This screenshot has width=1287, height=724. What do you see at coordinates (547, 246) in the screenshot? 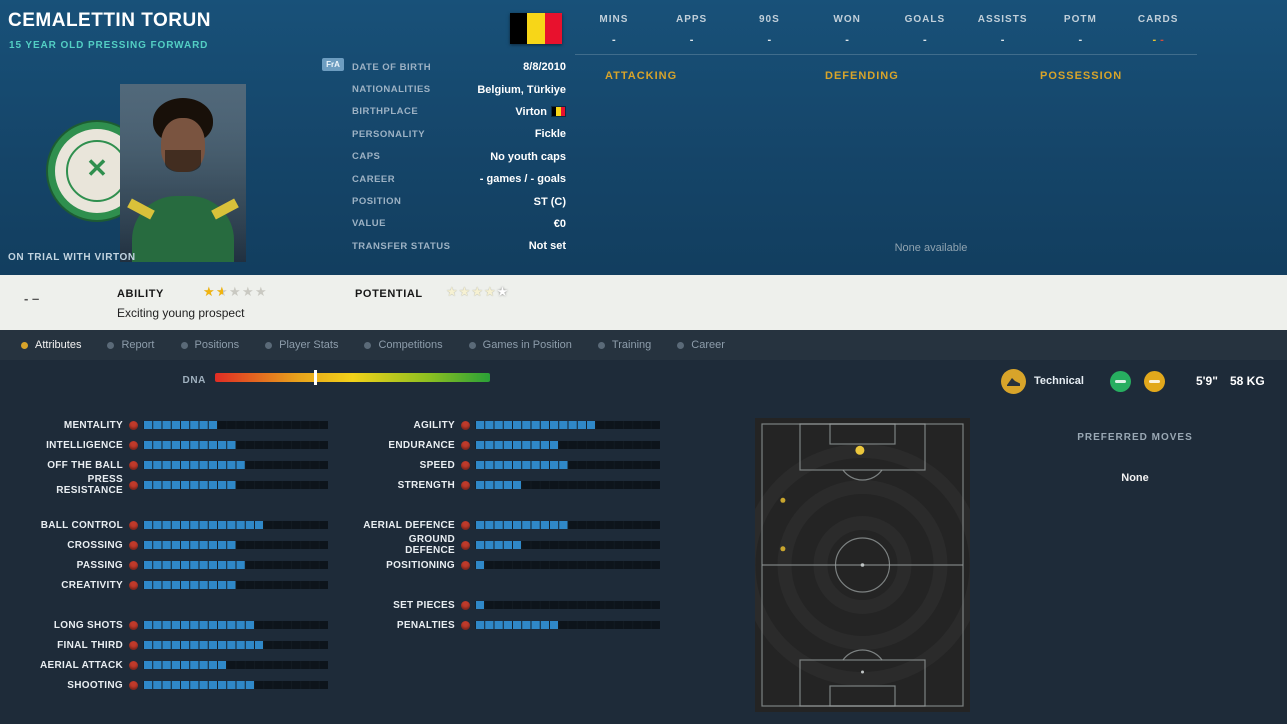
I see `info-value: Not set` at bounding box center [547, 246].